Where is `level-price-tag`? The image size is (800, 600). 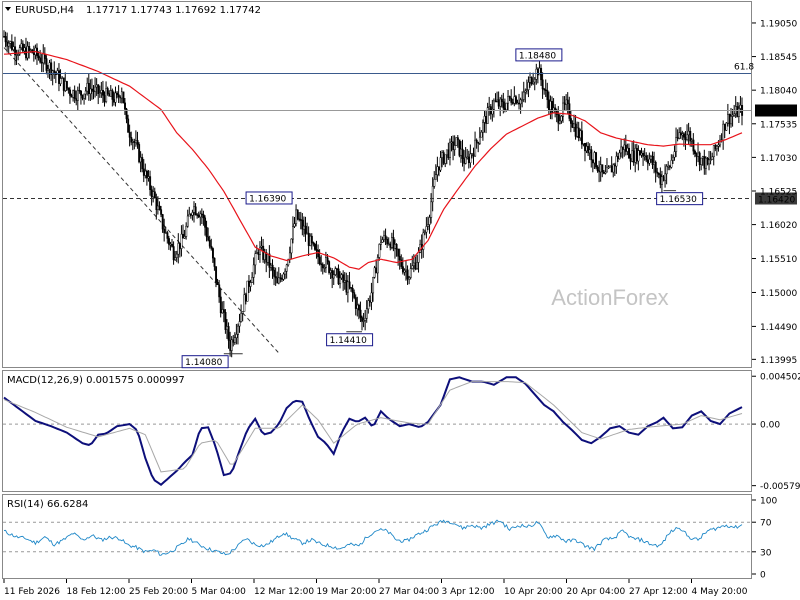
level-price-tag is located at coordinates (776, 198).